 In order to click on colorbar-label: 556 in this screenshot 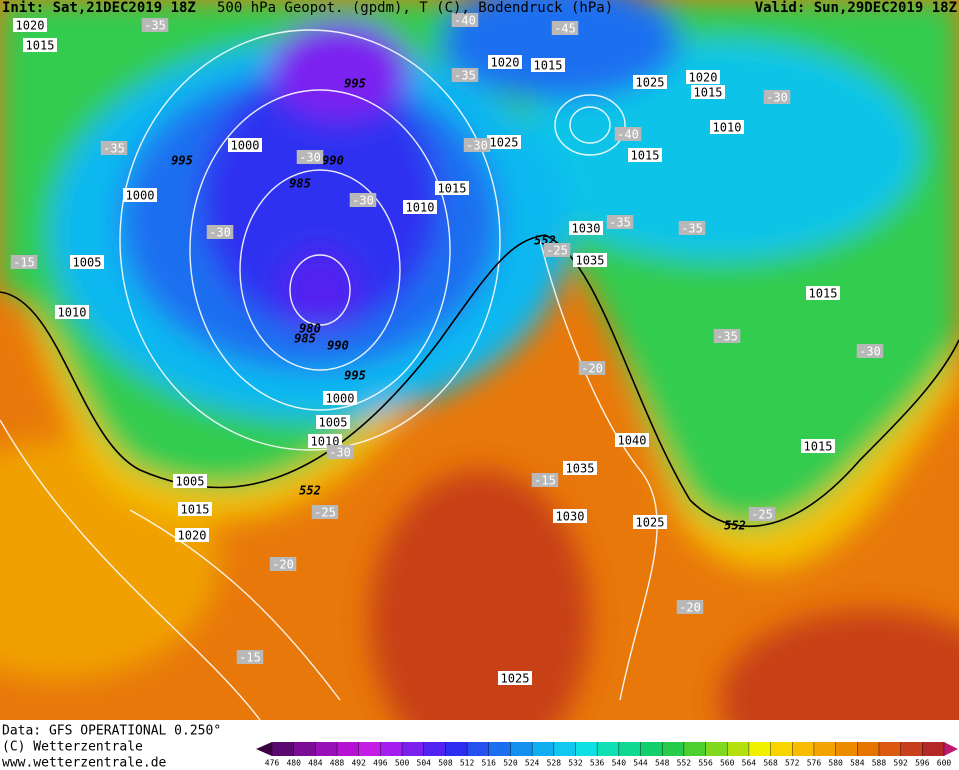, I will do `click(705, 763)`.